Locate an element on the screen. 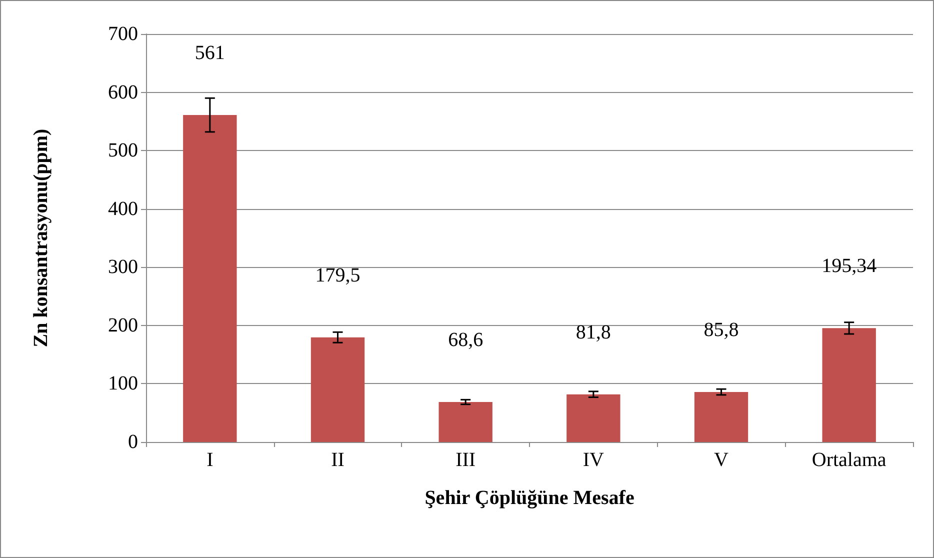 This screenshot has height=558, width=934. y-axis-title: Zn konsantrasyonu(ppm) is located at coordinates (41, 238).